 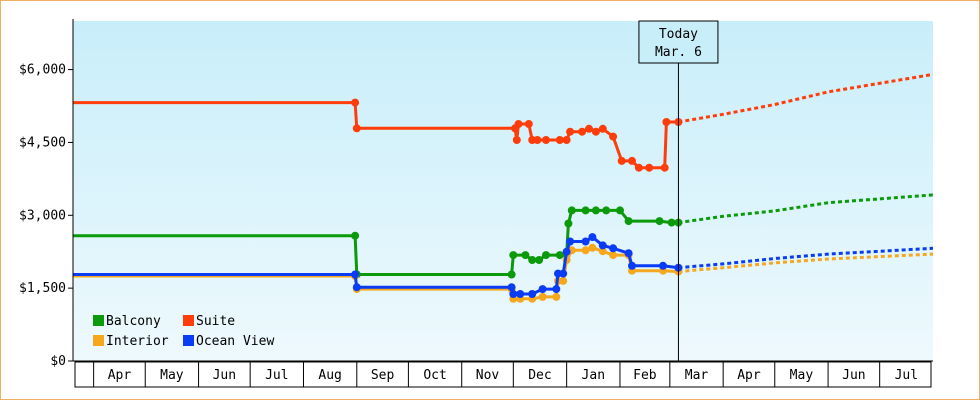 What do you see at coordinates (183, 331) in the screenshot?
I see `legend: Balcony Suite Interior Ocean View` at bounding box center [183, 331].